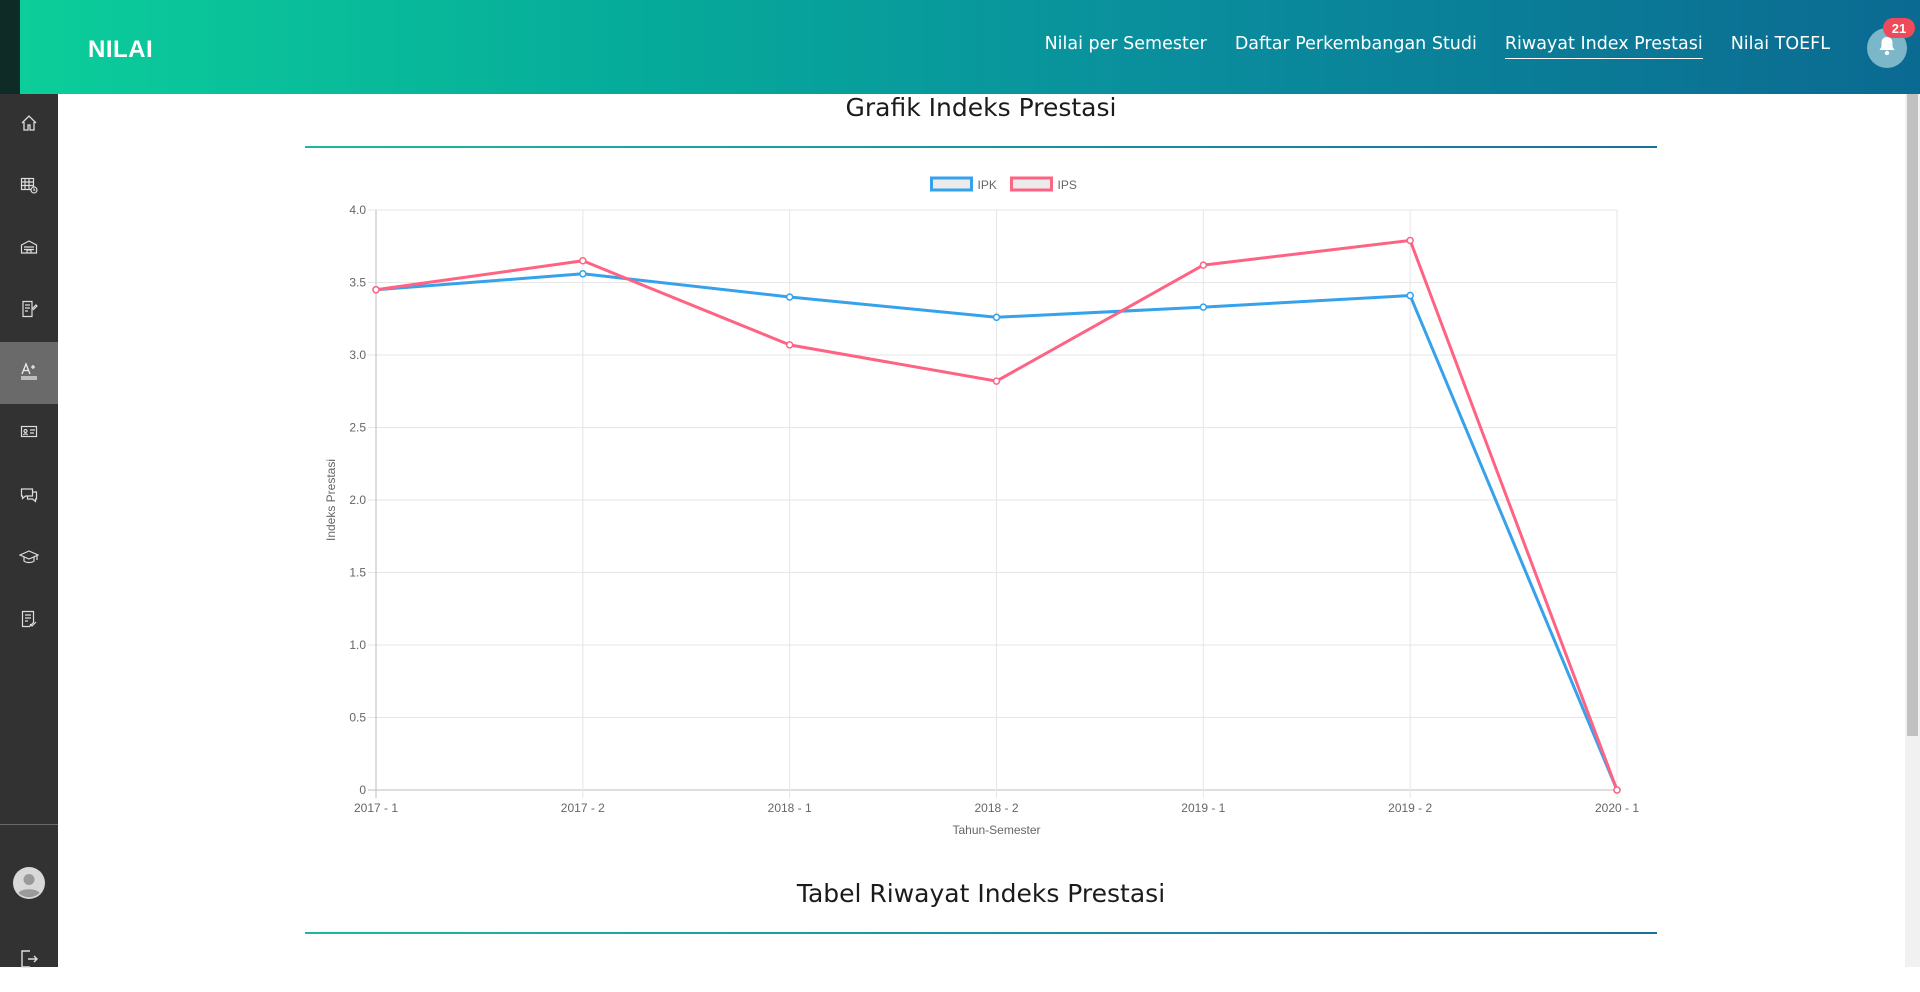 Image resolution: width=1920 pixels, height=992 pixels. What do you see at coordinates (996, 830) in the screenshot?
I see `x-axis-title: Tahun-Semester` at bounding box center [996, 830].